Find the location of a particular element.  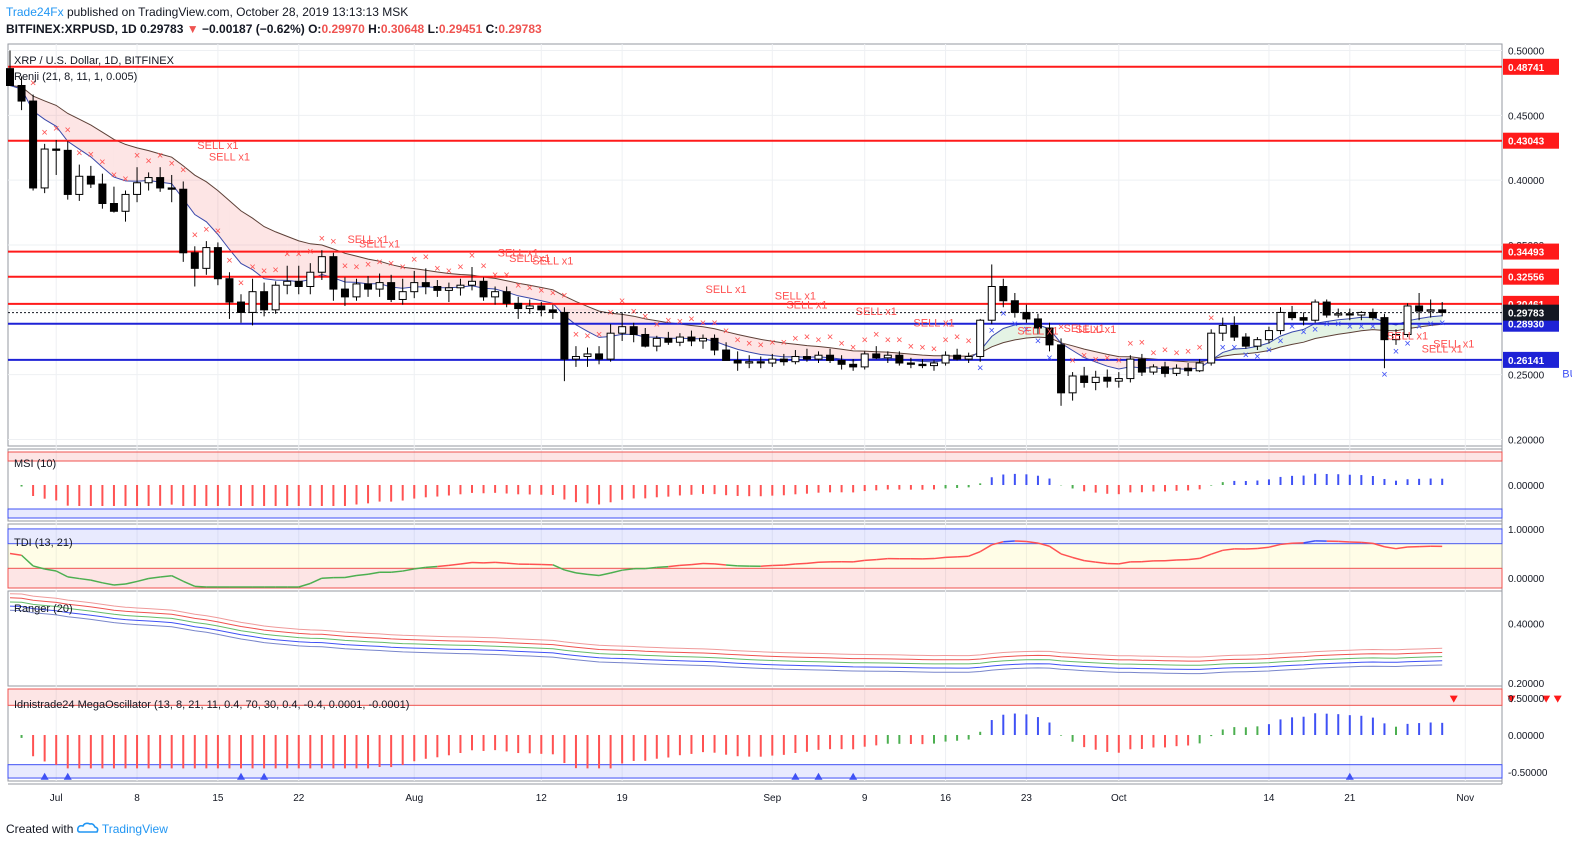

low-value: 0.29451 is located at coordinates (460, 29).